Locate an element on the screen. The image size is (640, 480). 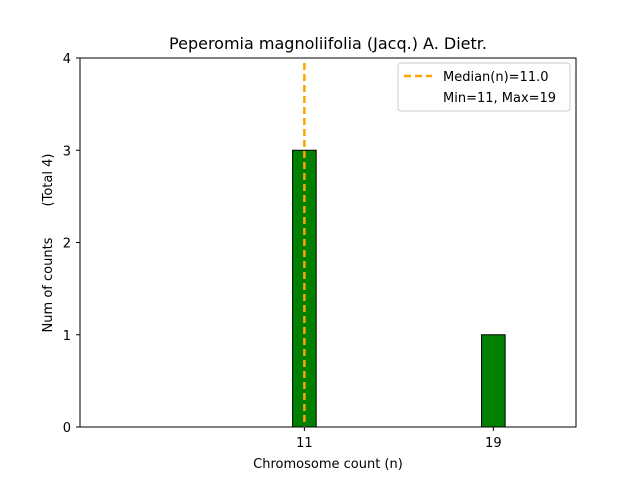
legend-box is located at coordinates (484, 87).